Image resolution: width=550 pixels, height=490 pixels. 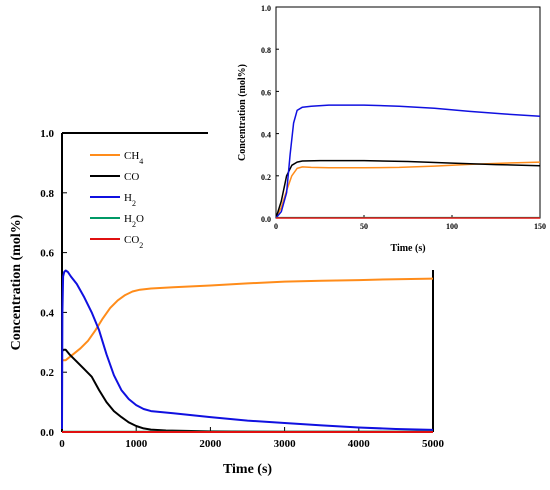 I want to click on inset-series-h2, so click(x=408, y=161).